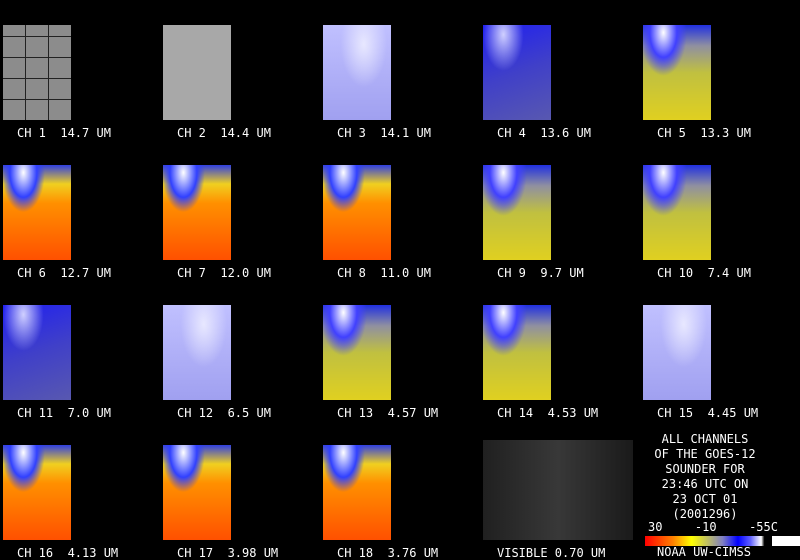 Image resolution: width=800 pixels, height=560 pixels. Describe the element at coordinates (224, 273) in the screenshot. I see `panel-label: CH 7 12.0 UM` at that location.